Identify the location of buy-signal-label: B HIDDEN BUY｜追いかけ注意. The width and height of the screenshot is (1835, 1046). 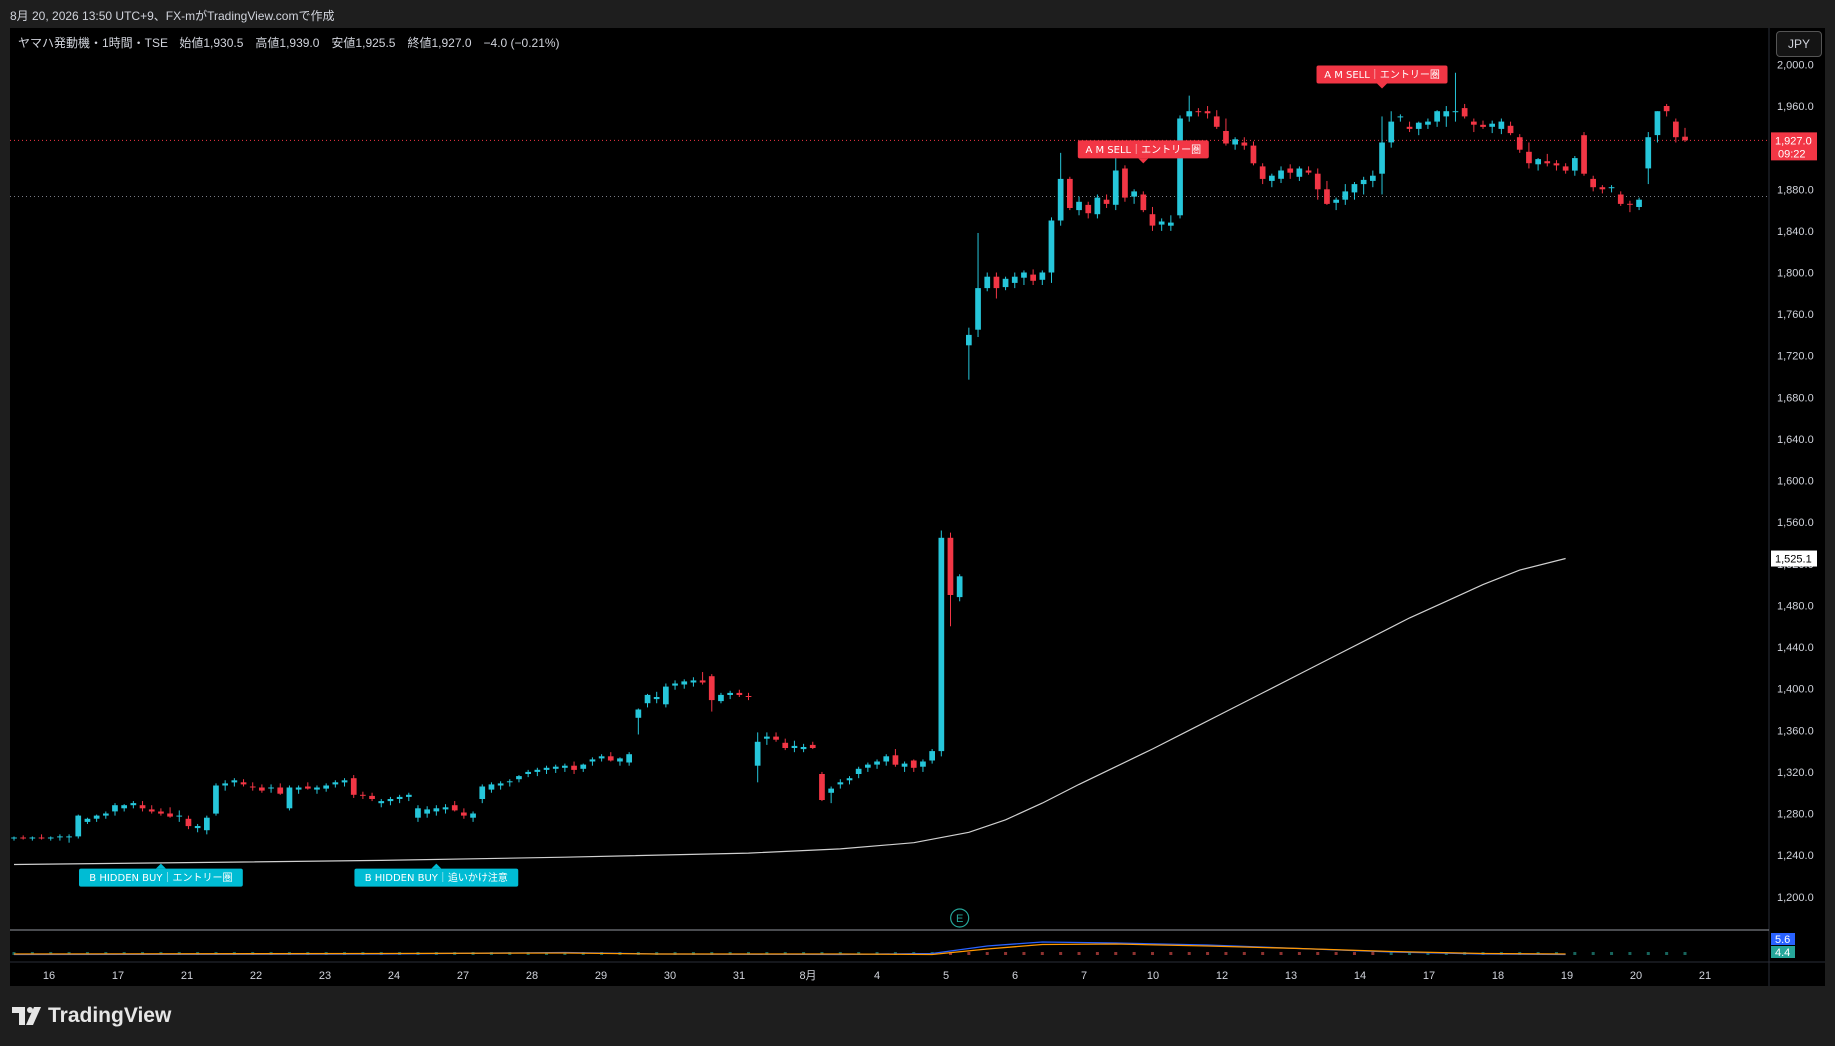
(436, 875).